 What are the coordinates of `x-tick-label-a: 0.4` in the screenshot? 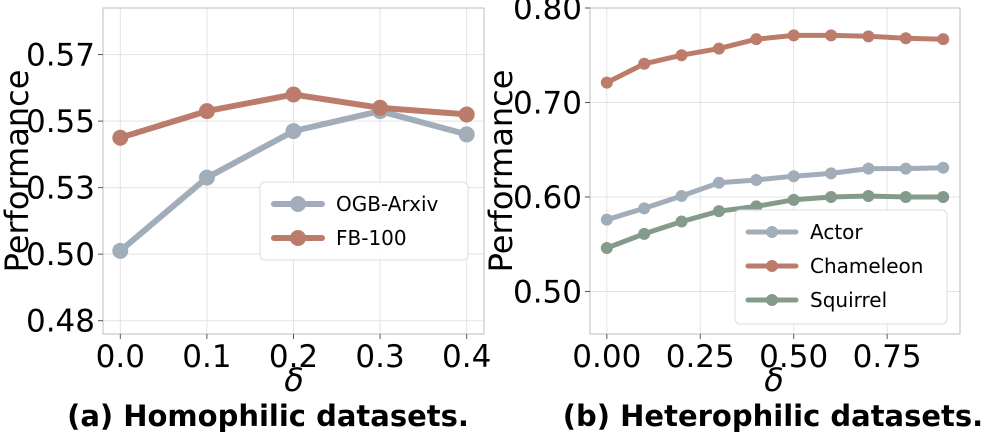 It's located at (466, 357).